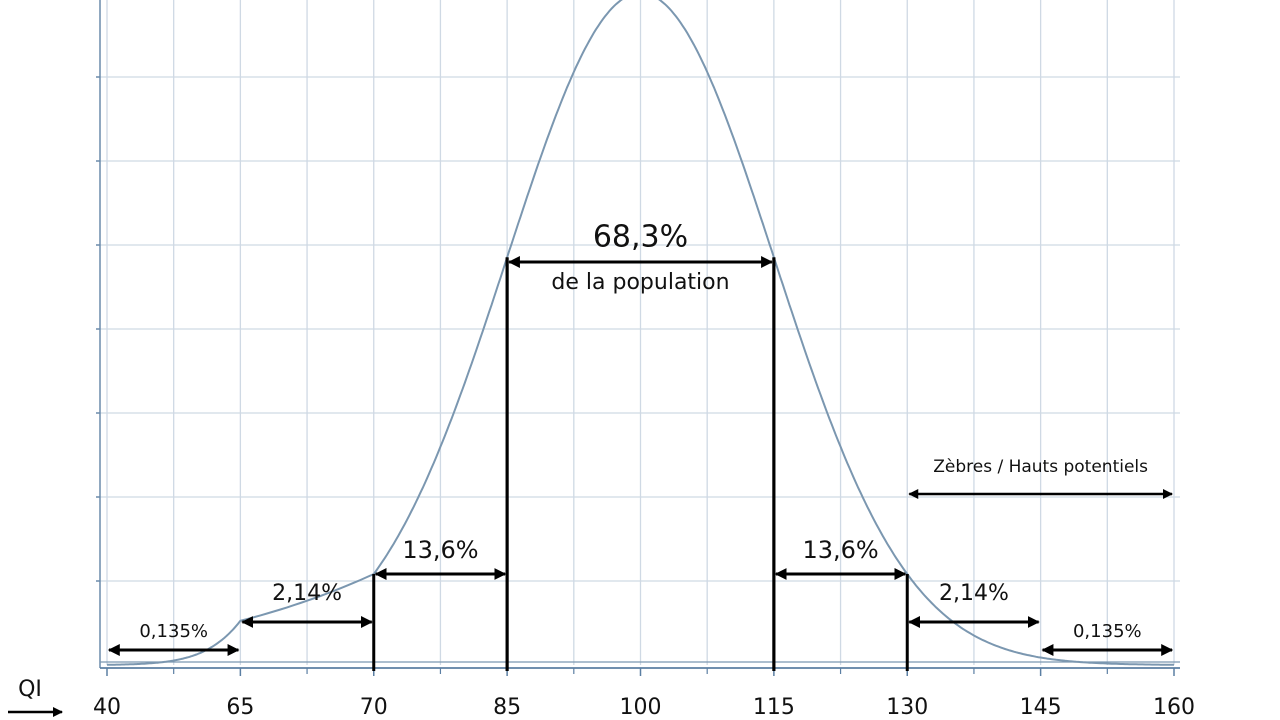 This screenshot has height=720, width=1280. I want to click on x-tick-label: 70, so click(374, 707).